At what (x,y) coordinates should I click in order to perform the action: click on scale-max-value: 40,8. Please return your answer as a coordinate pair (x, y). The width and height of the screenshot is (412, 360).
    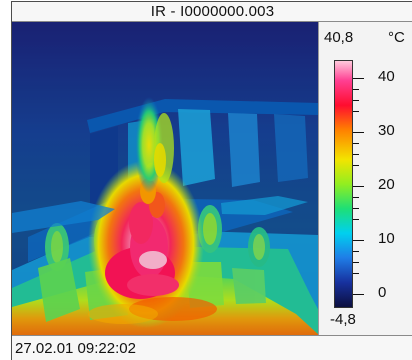
    Looking at the image, I should click on (339, 37).